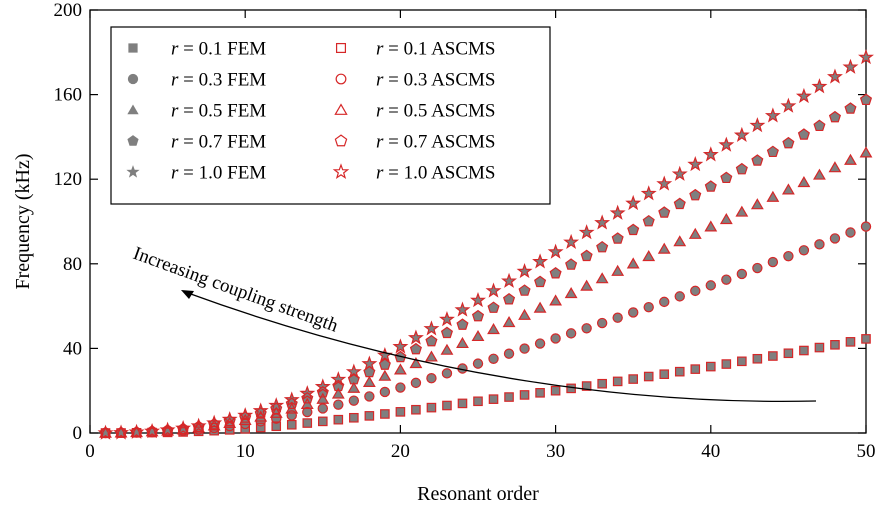 Image resolution: width=878 pixels, height=509 pixels. Describe the element at coordinates (436, 142) in the screenshot. I see `legend-label: r = 0.7 ASCMS` at that location.